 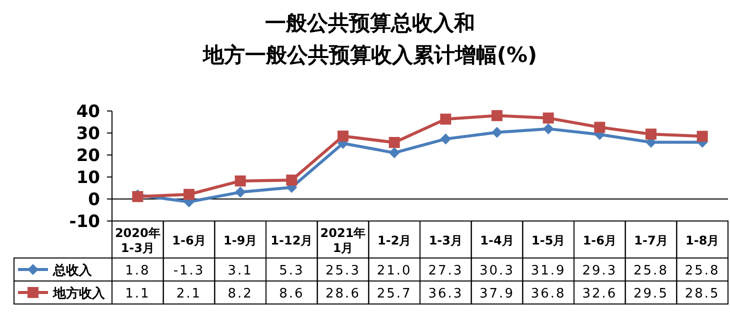 What do you see at coordinates (88, 178) in the screenshot?
I see `y-tick-label: 10` at bounding box center [88, 178].